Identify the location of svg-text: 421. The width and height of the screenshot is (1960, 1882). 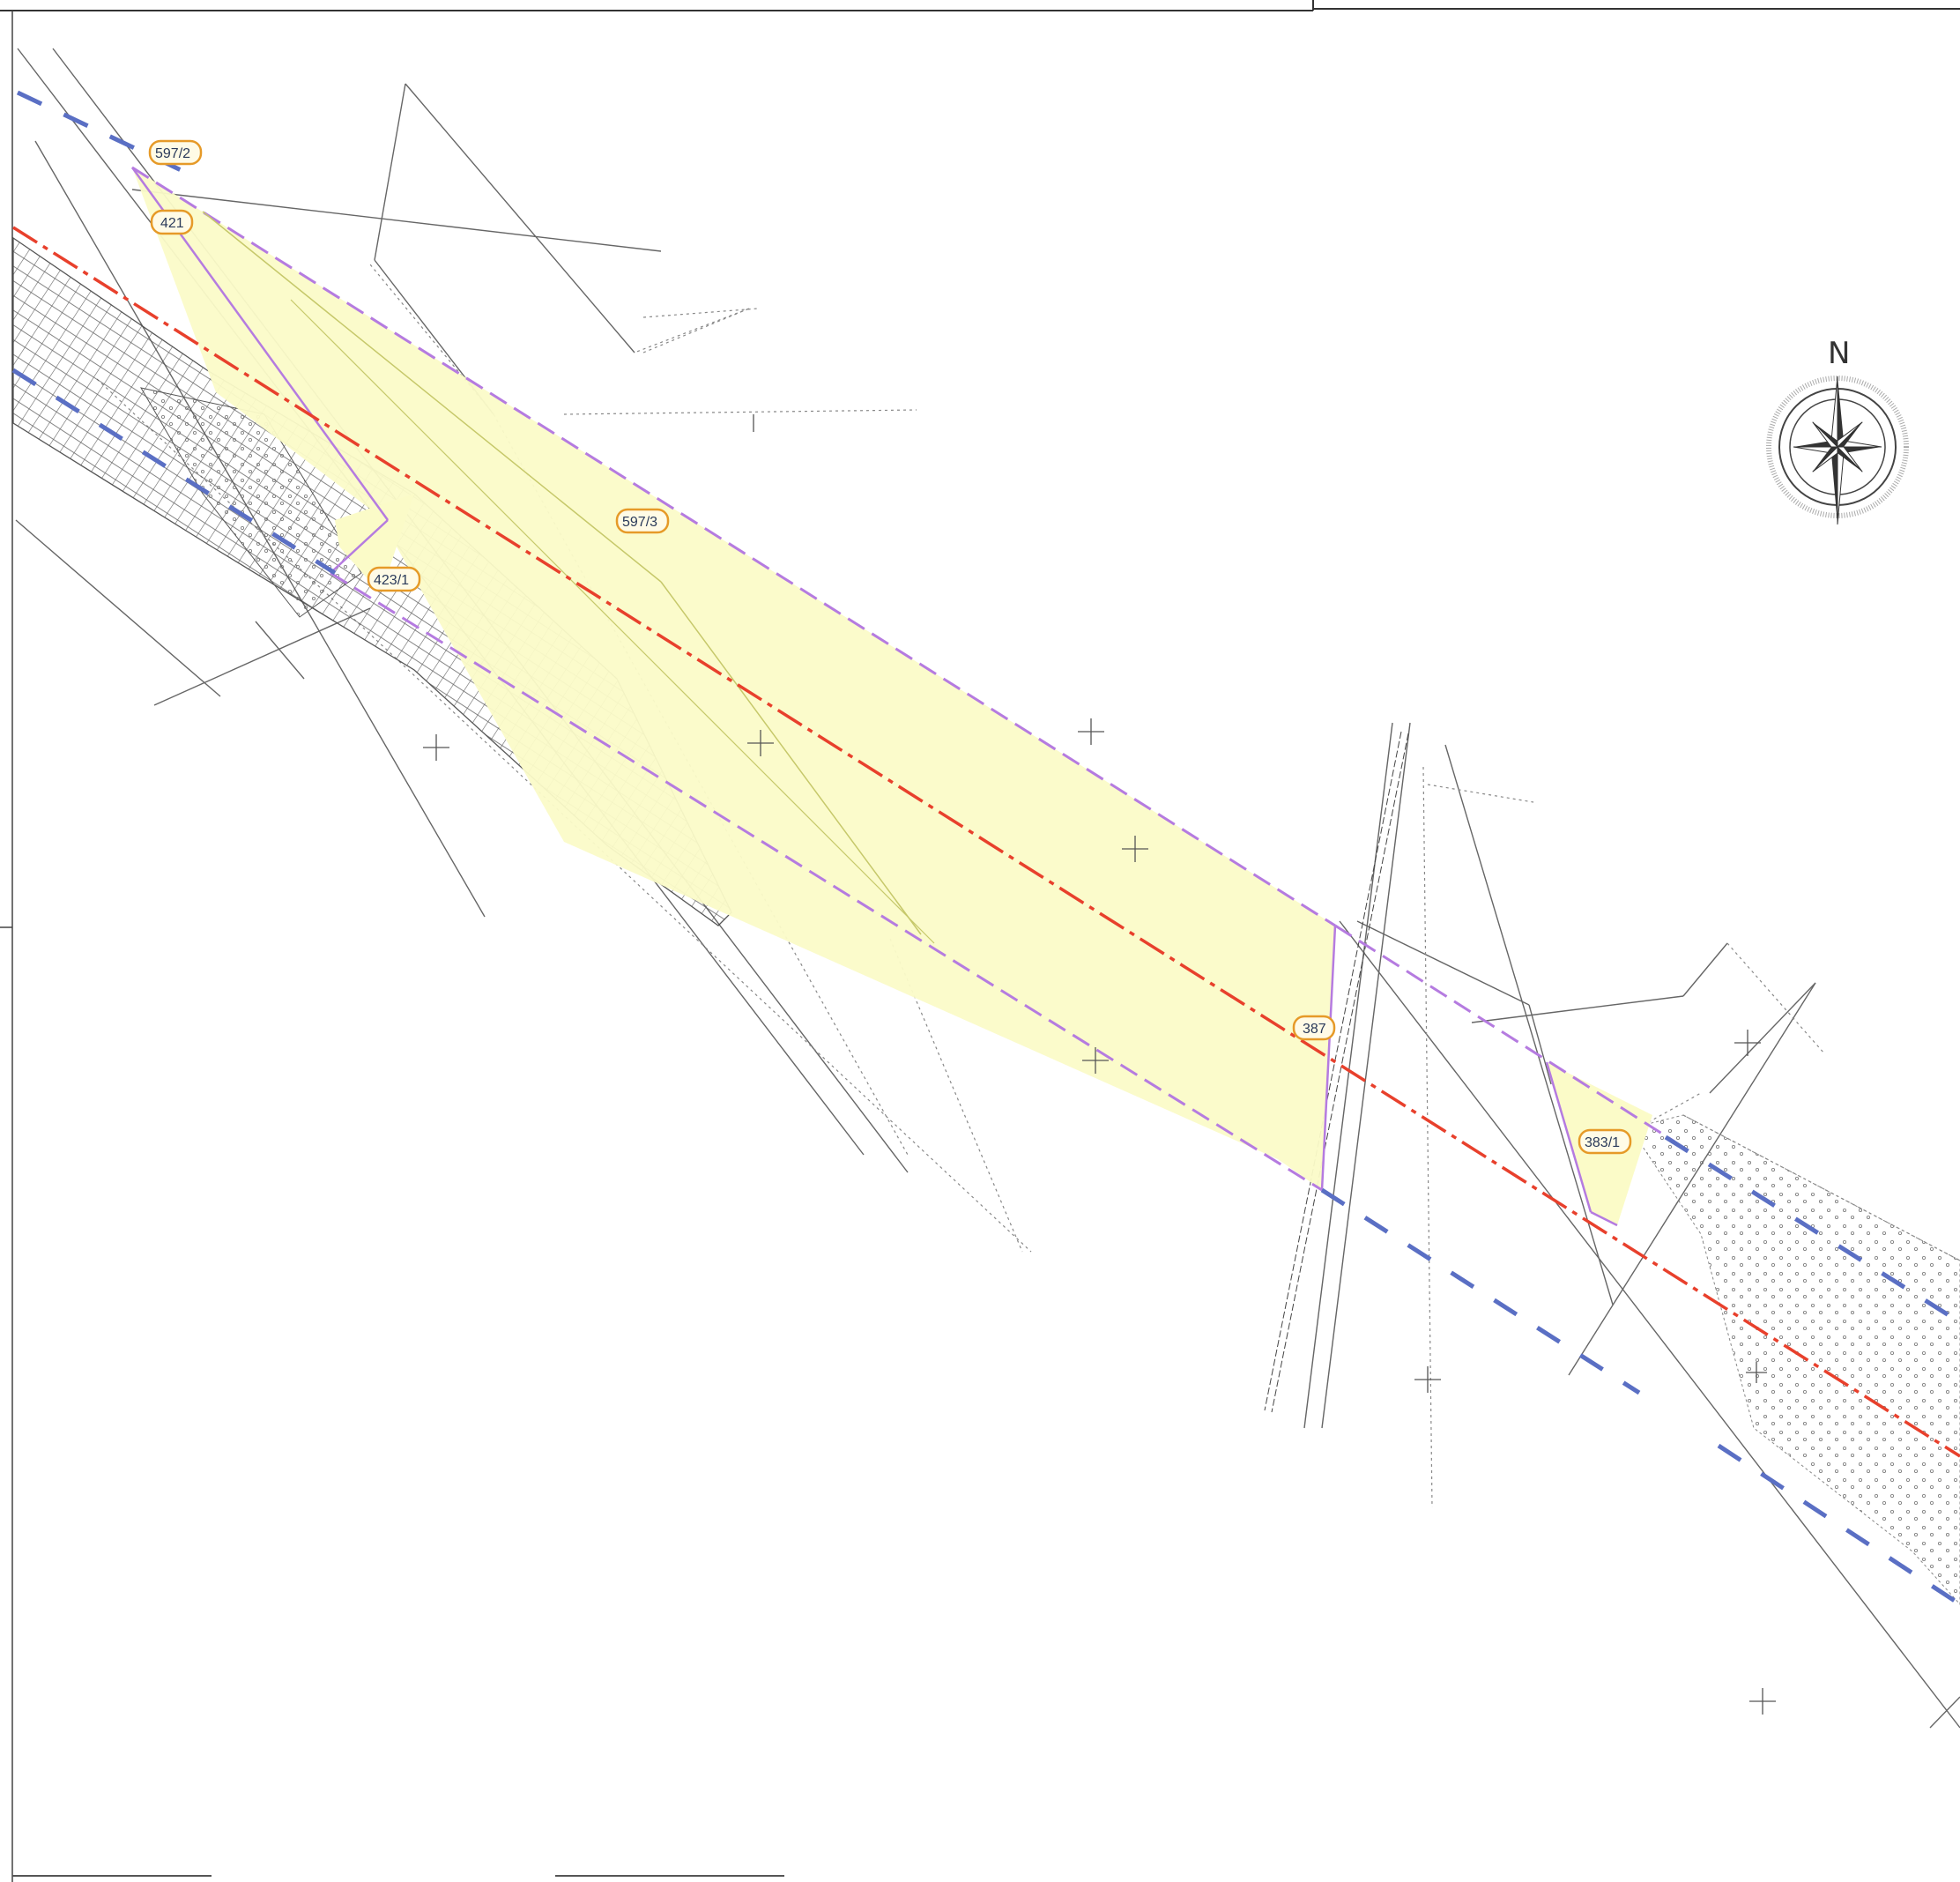
(172, 224).